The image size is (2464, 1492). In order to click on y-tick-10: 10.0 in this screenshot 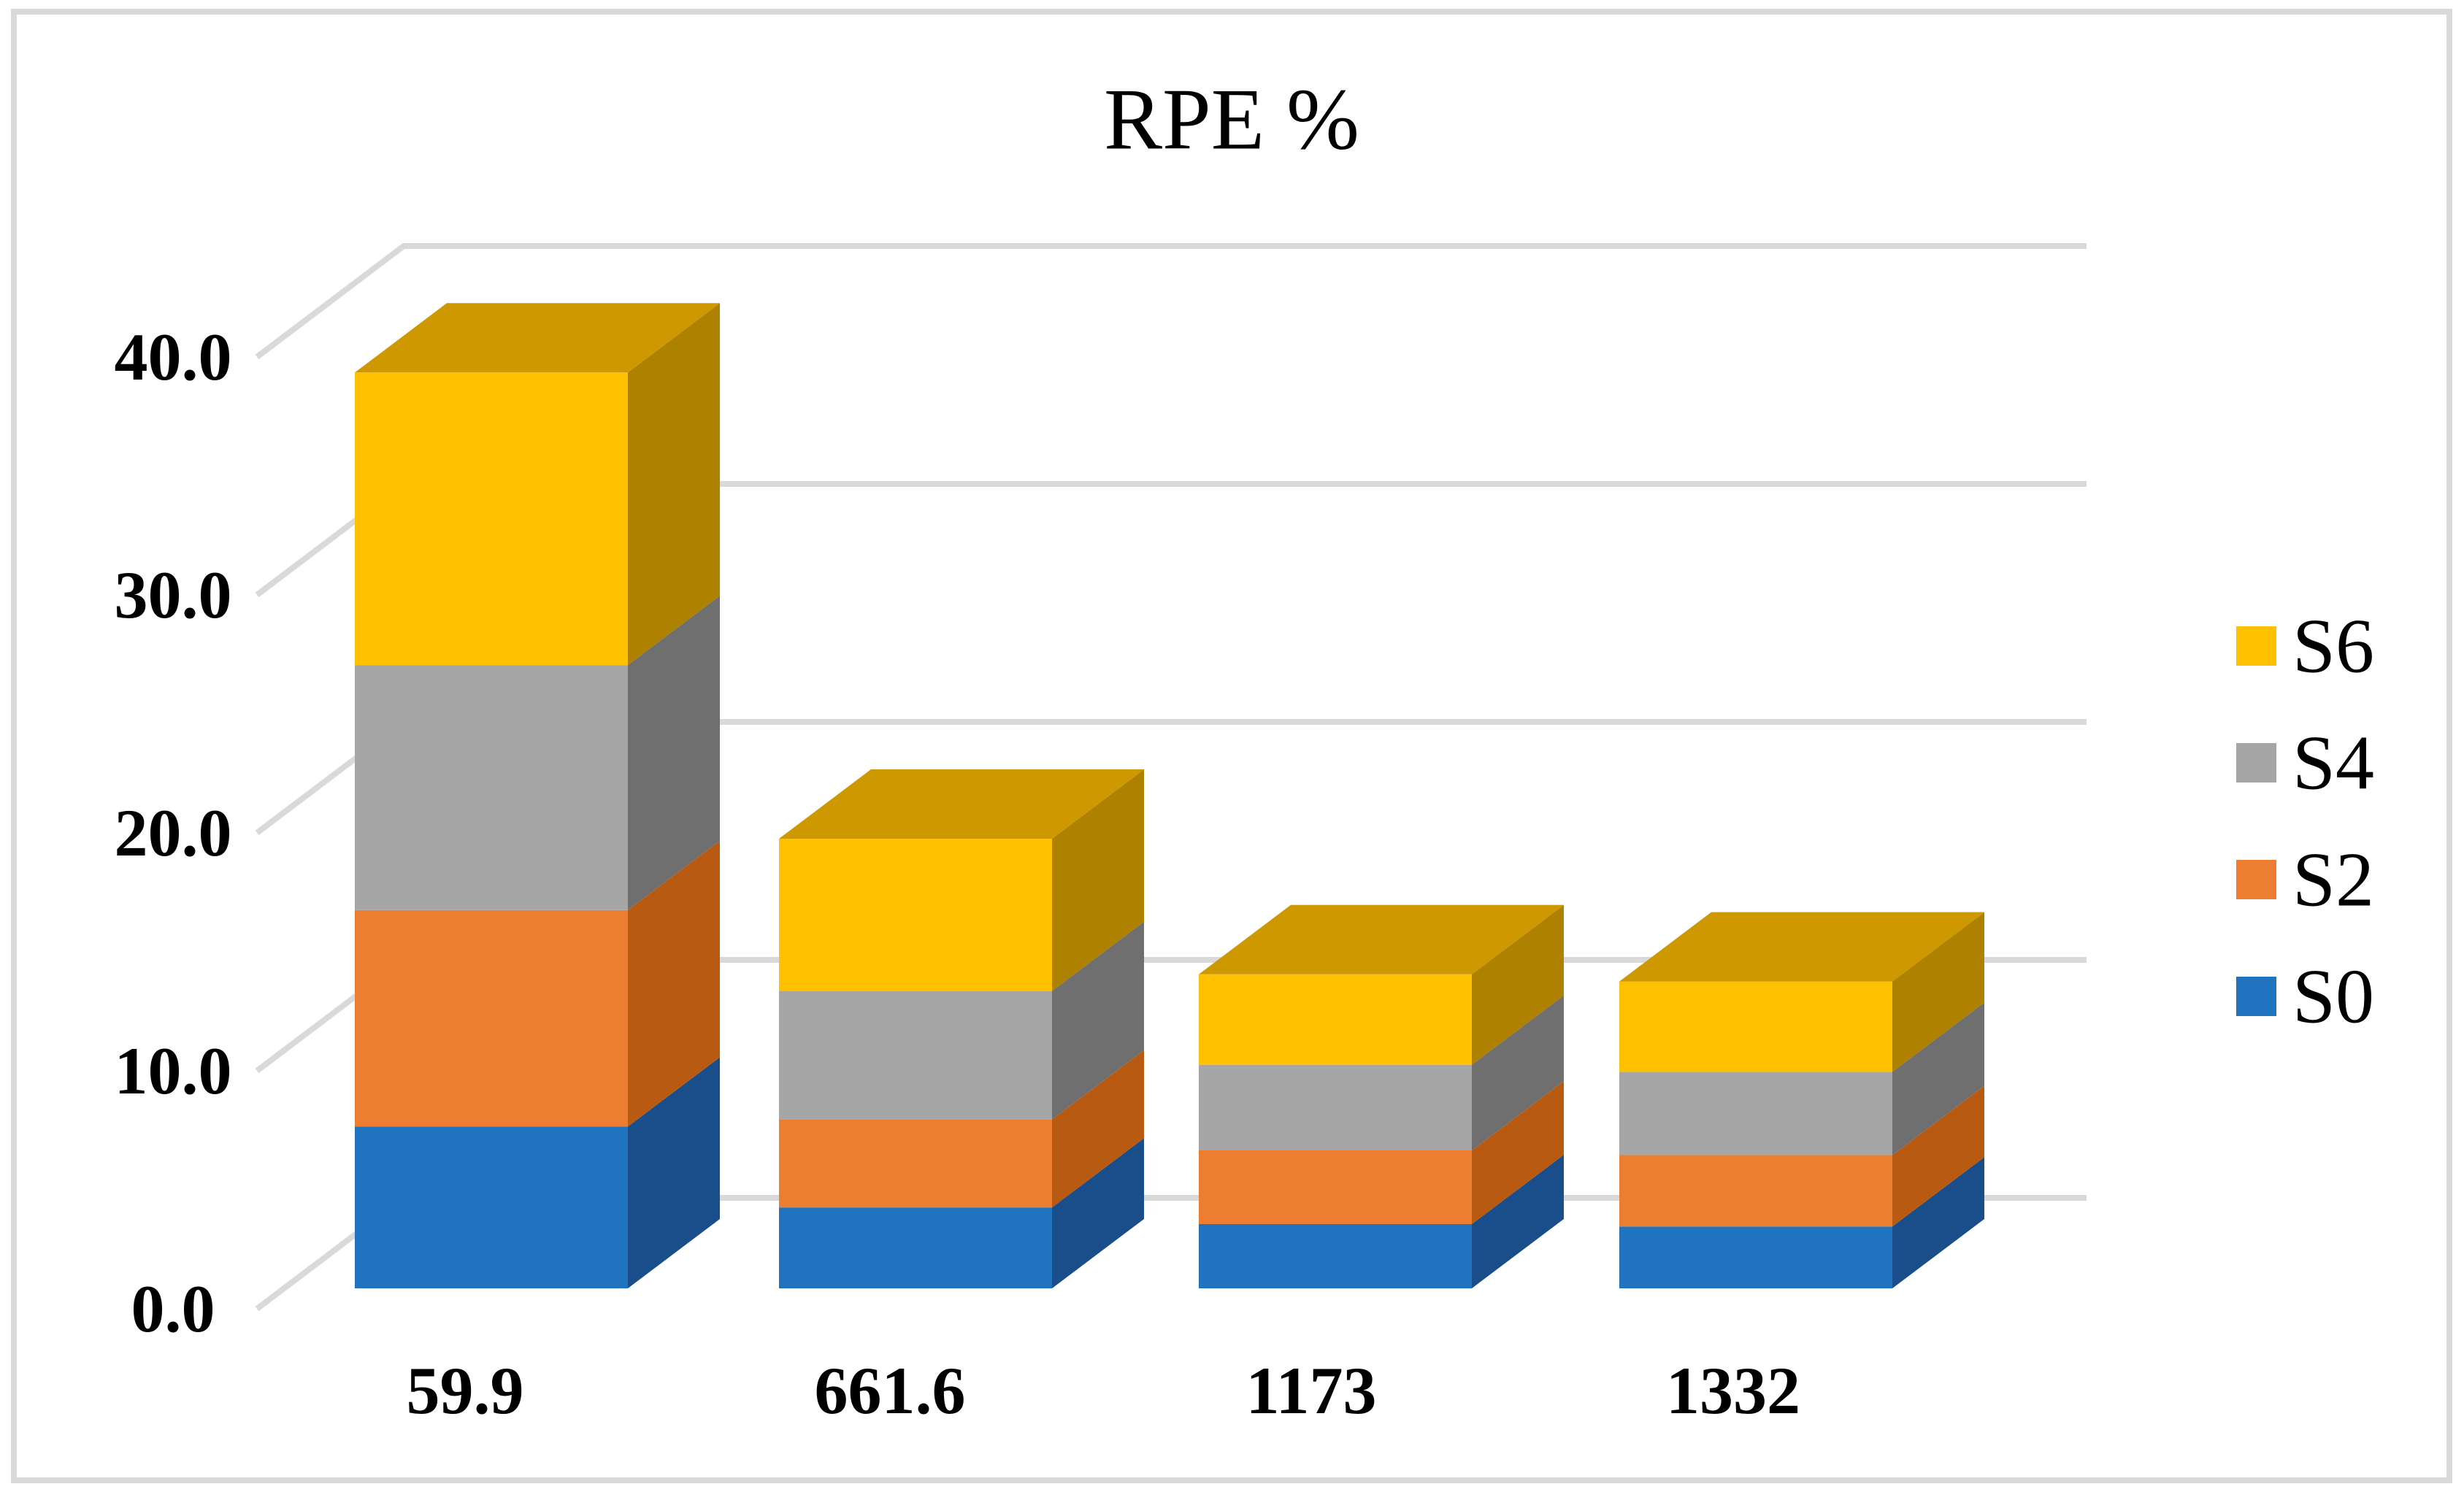, I will do `click(173, 1071)`.